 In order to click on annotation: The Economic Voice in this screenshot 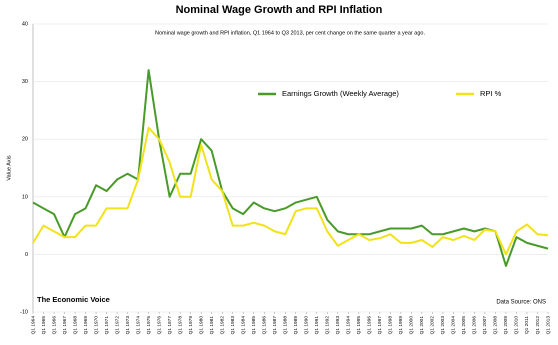, I will do `click(73, 299)`.